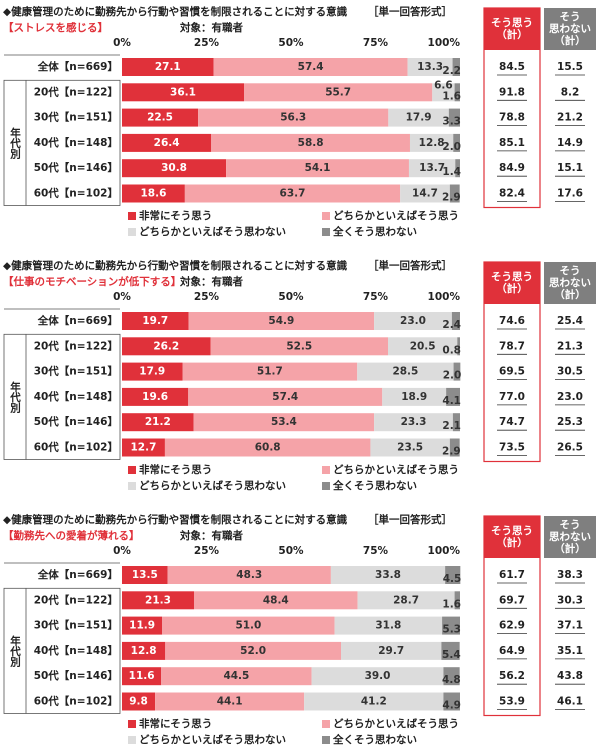  What do you see at coordinates (570, 575) in the screenshot?
I see `total-value: 38.3` at bounding box center [570, 575].